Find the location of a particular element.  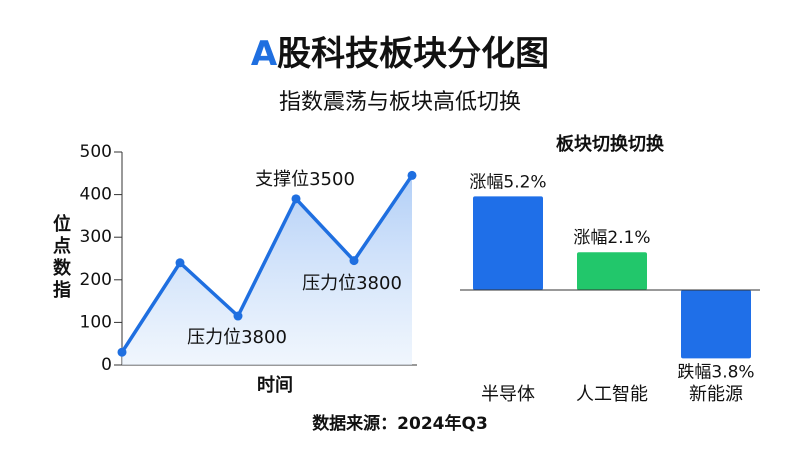

subtitle: 指数震荡与板块高低切换 is located at coordinates (400, 102).